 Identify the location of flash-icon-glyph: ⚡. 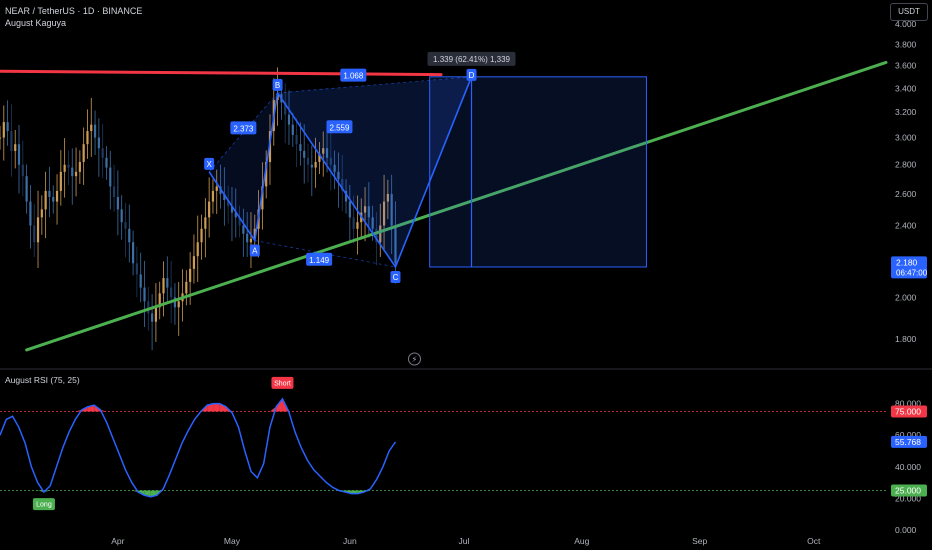
(415, 359).